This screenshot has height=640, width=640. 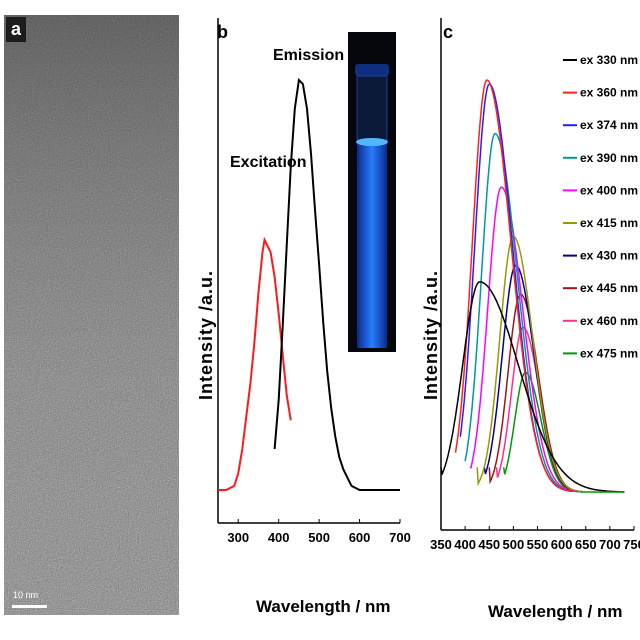 I want to click on chart-c-series-ex-330-nm, so click(x=532, y=387).